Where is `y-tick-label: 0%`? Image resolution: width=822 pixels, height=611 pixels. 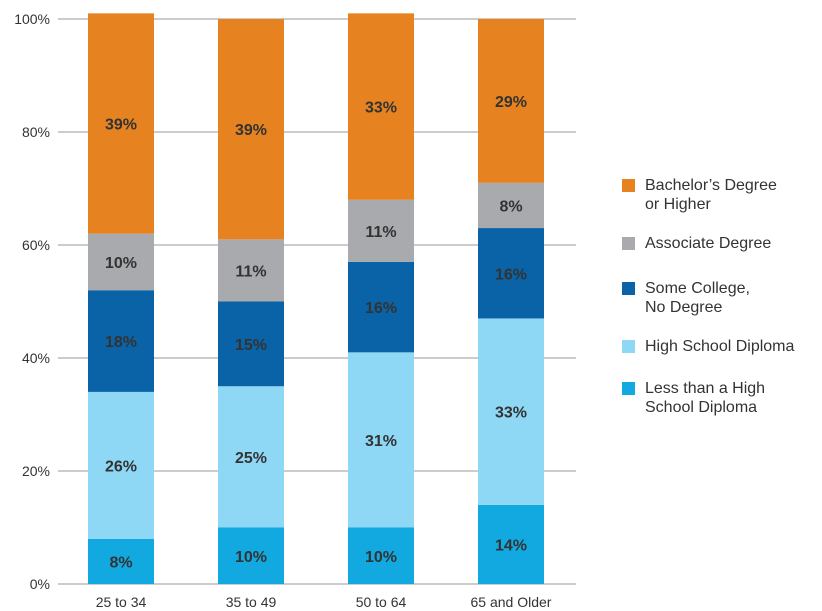 y-tick-label: 0% is located at coordinates (40, 584).